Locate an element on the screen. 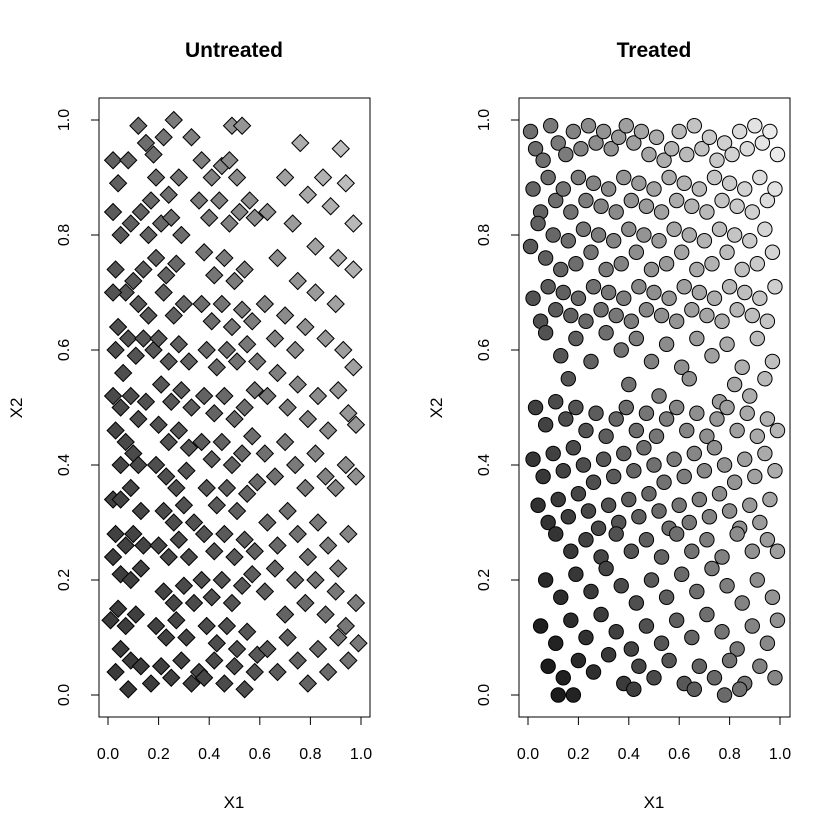 The width and height of the screenshot is (840, 840). x-axis-label: X1 is located at coordinates (234, 802).